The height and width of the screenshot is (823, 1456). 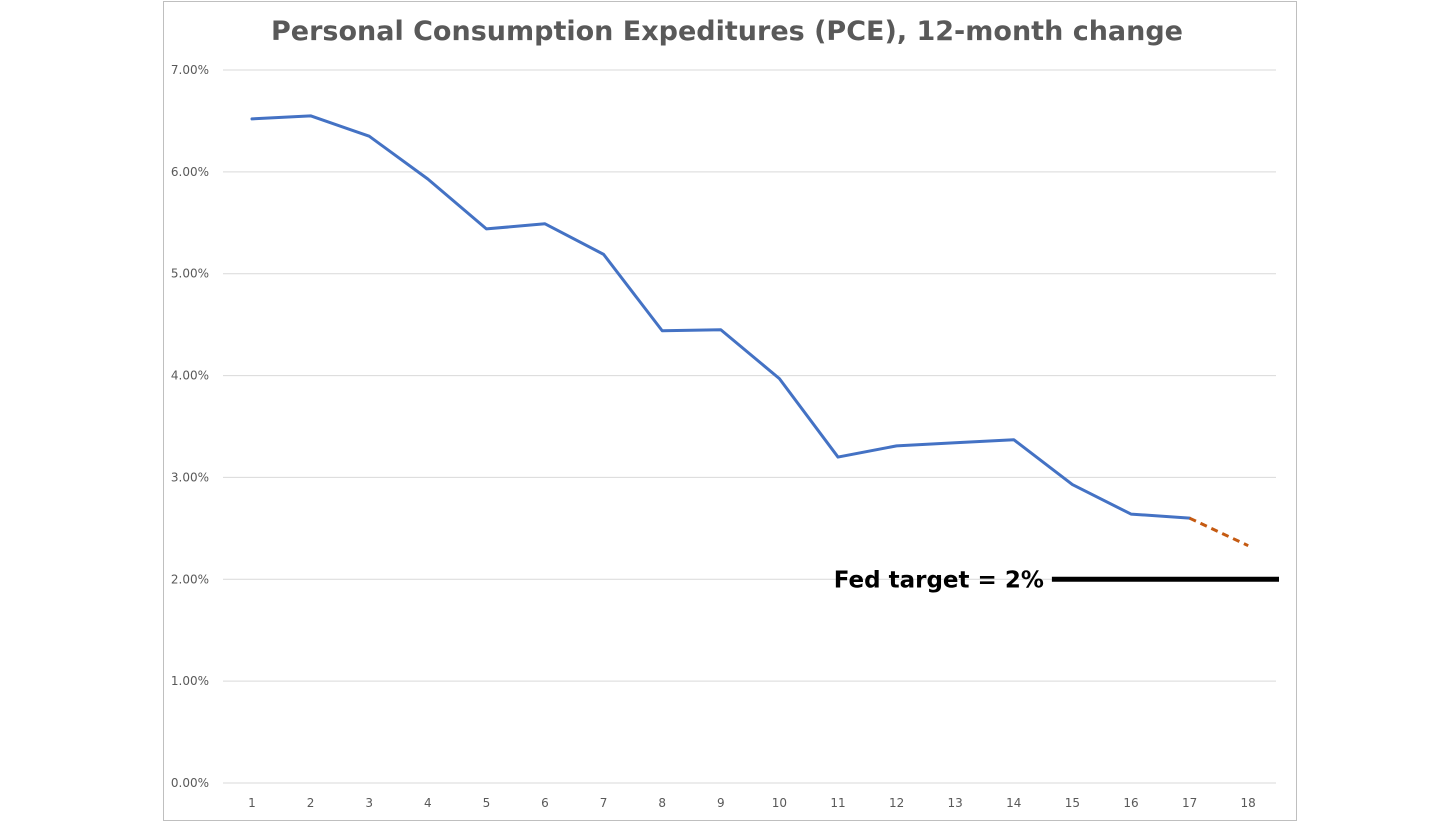 What do you see at coordinates (662, 803) in the screenshot?
I see `x-tick-label: 8` at bounding box center [662, 803].